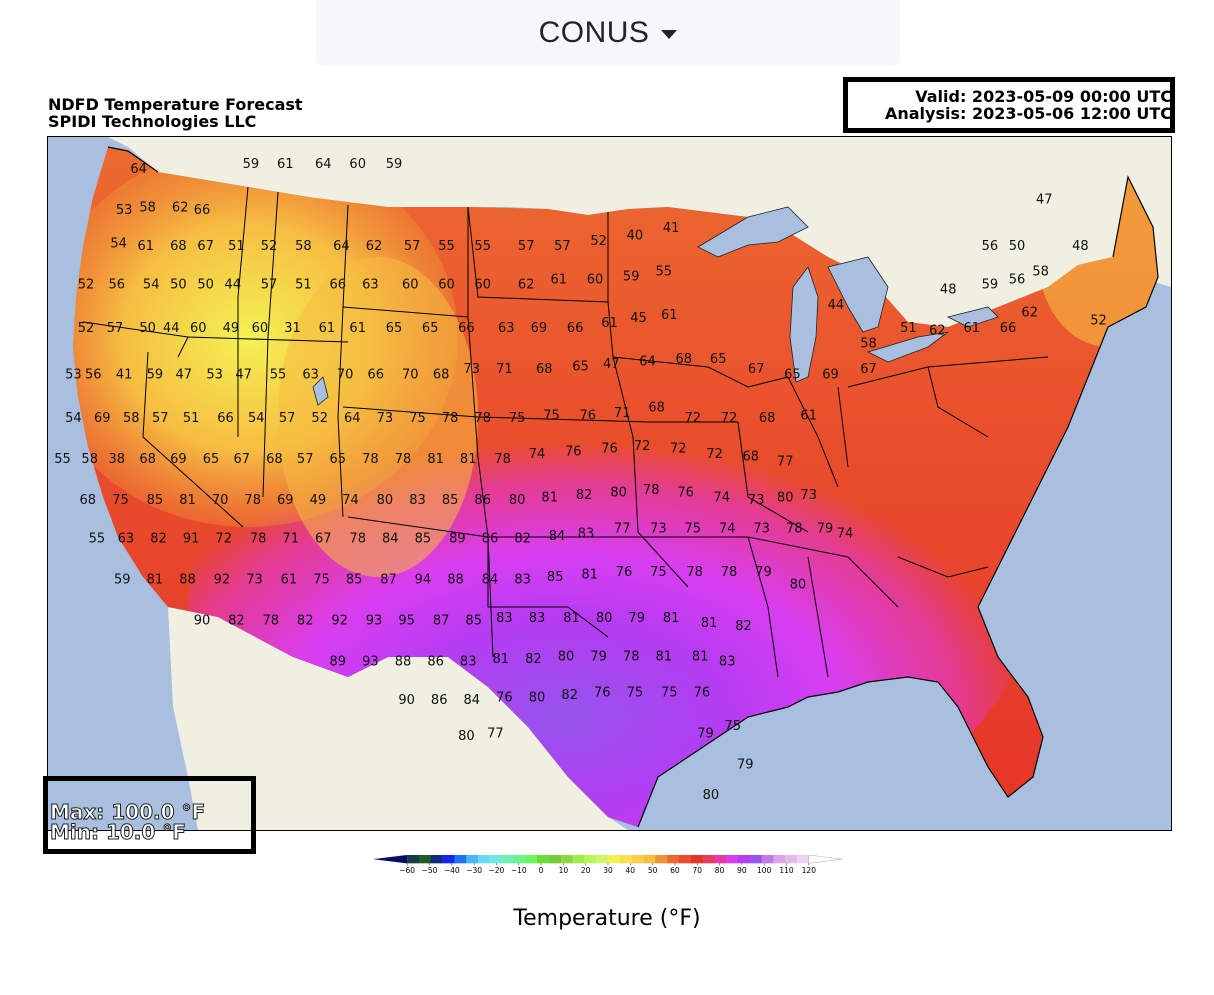 The width and height of the screenshot is (1214, 995). Describe the element at coordinates (124, 374) in the screenshot. I see `station-value: 41` at that location.